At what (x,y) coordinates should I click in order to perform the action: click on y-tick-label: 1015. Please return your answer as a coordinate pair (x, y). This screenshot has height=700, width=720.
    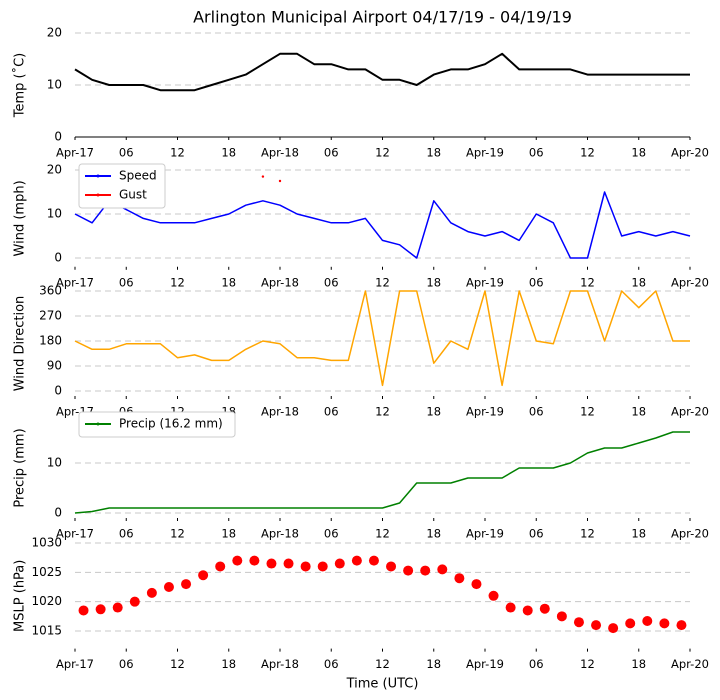
    Looking at the image, I should click on (46, 631).